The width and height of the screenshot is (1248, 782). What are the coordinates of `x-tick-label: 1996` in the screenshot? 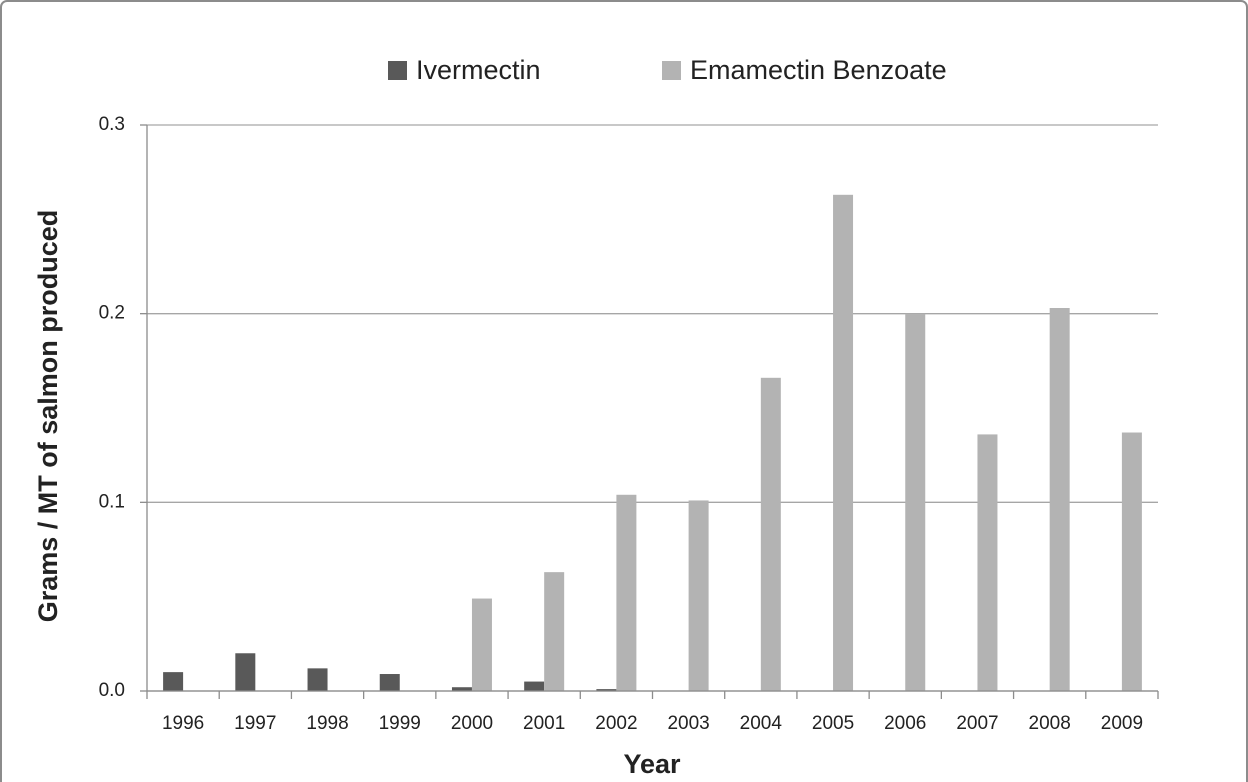 It's located at (183, 723).